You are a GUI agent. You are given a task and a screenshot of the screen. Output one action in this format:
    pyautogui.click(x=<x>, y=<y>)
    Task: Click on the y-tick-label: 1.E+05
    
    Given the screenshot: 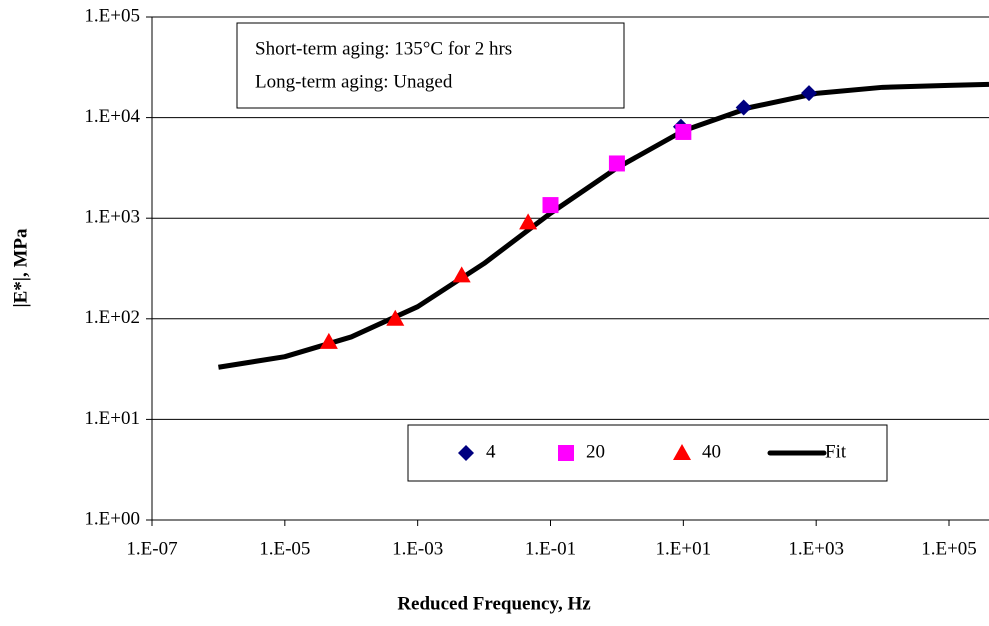 What is the action you would take?
    pyautogui.click(x=112, y=15)
    